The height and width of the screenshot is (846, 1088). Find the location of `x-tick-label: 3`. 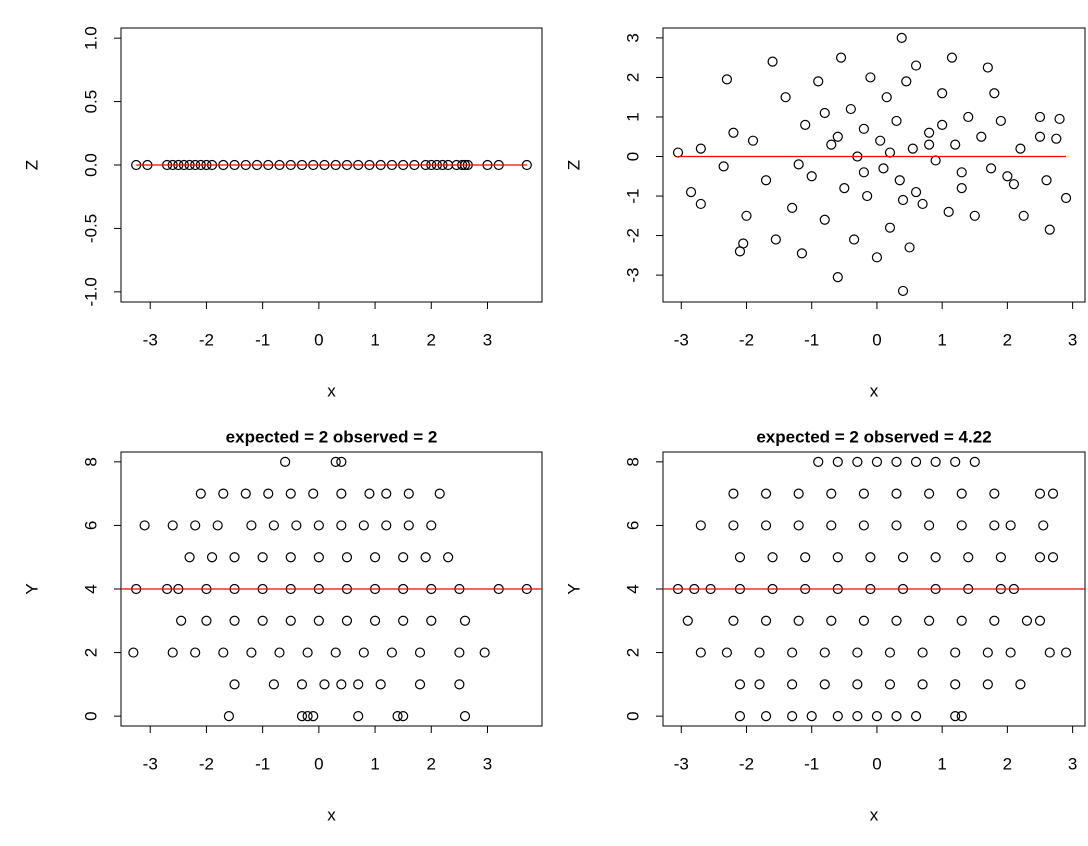

x-tick-label: 3 is located at coordinates (487, 763).